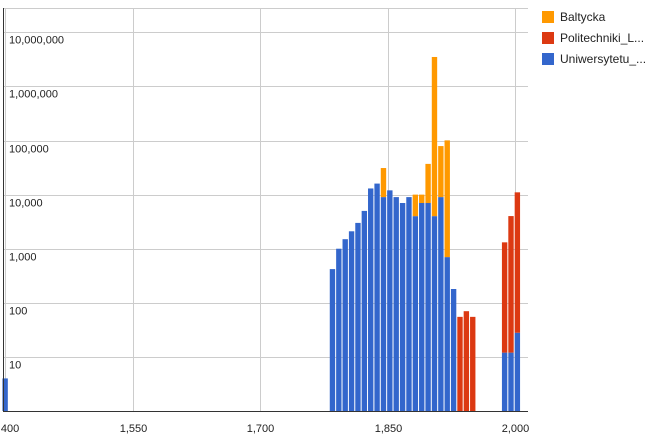 This screenshot has height=448, width=659. I want to click on y-tick-label: 10,000,000, so click(36, 41).